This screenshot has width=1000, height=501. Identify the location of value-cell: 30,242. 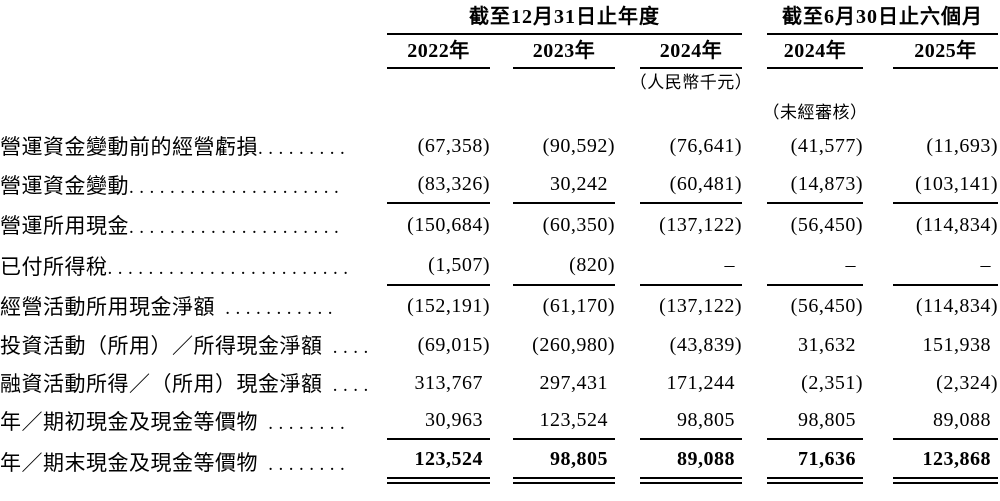
(564, 185).